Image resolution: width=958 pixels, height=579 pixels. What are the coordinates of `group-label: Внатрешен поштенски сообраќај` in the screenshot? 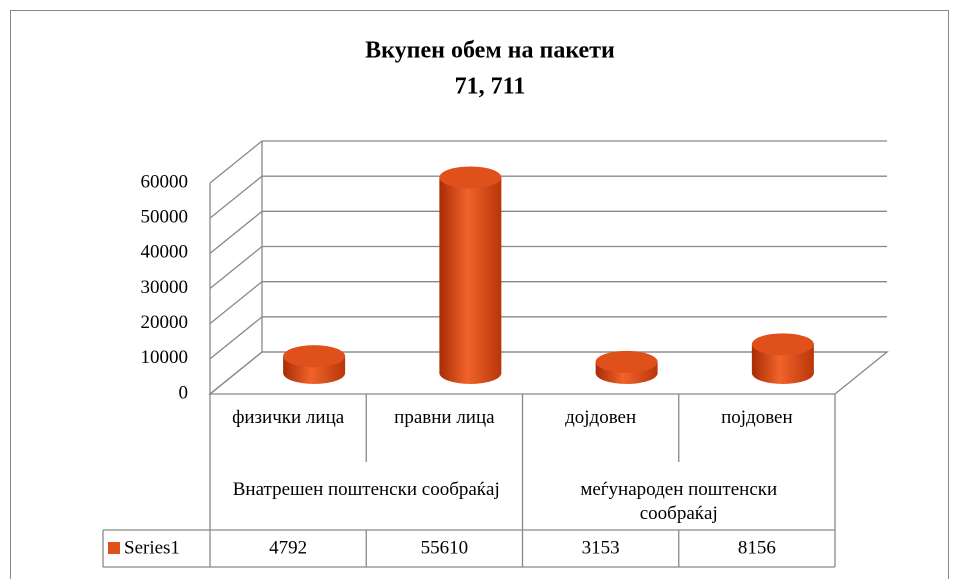 It's located at (366, 489).